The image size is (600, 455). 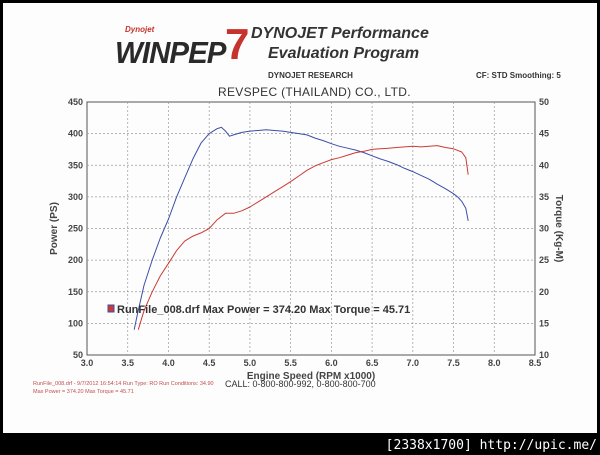 What do you see at coordinates (544, 292) in the screenshot?
I see `y-right-tick-label: 20` at bounding box center [544, 292].